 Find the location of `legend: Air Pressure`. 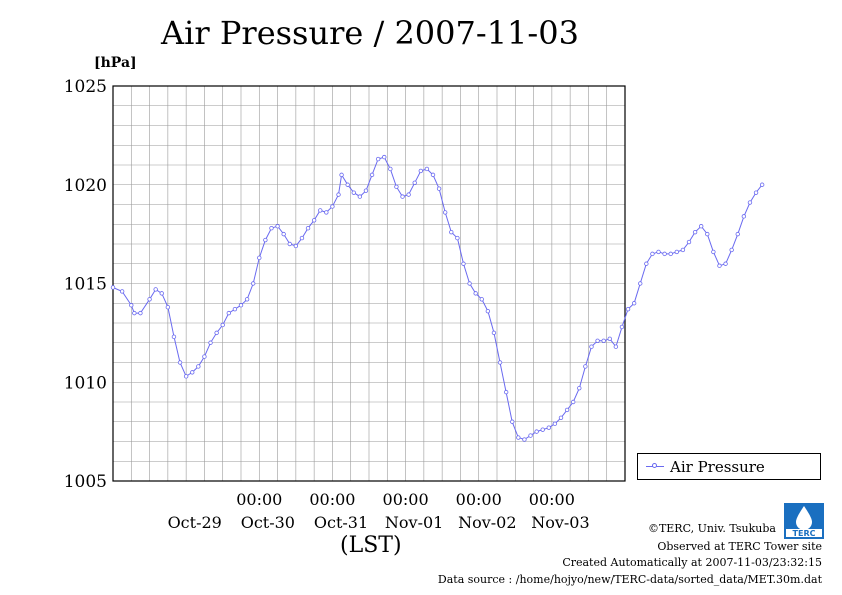

legend: Air Pressure is located at coordinates (729, 466).